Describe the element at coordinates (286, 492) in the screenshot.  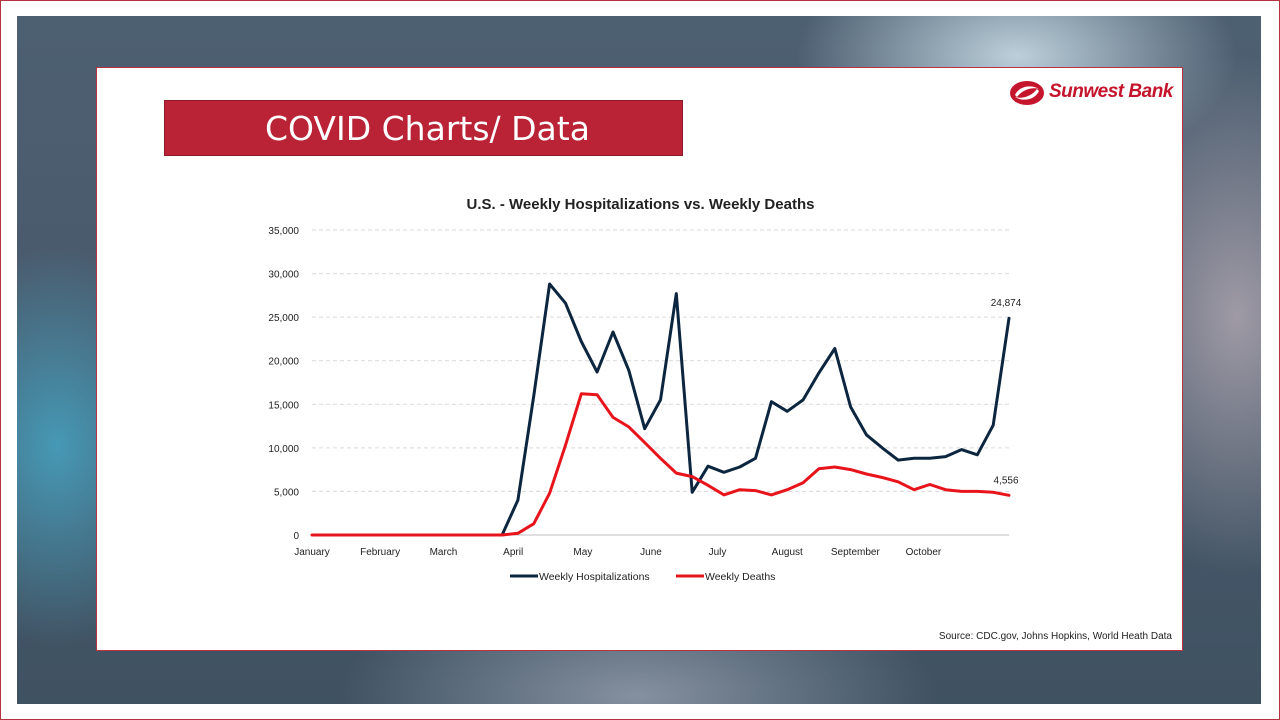
I see `y-tick-label: 5,000` at that location.